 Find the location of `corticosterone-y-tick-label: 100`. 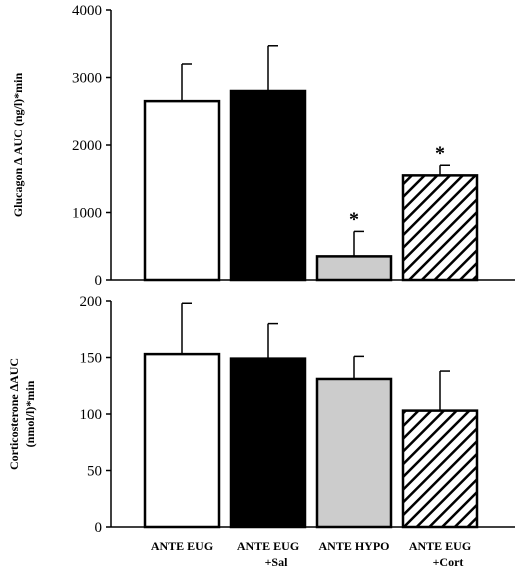

corticosterone-y-tick-label: 100 is located at coordinates (91, 415).